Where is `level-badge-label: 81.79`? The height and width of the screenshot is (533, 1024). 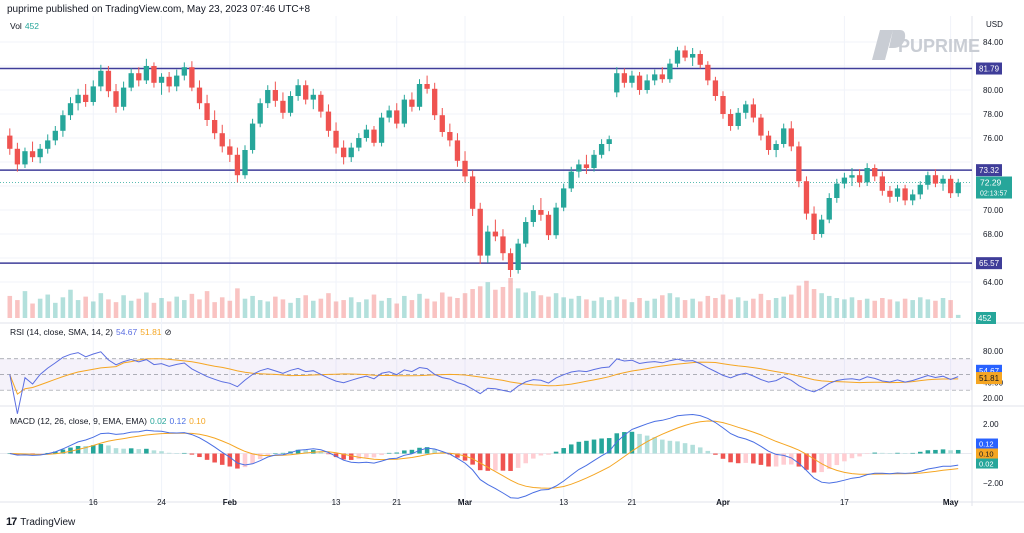
level-badge-label: 81.79 is located at coordinates (989, 69).